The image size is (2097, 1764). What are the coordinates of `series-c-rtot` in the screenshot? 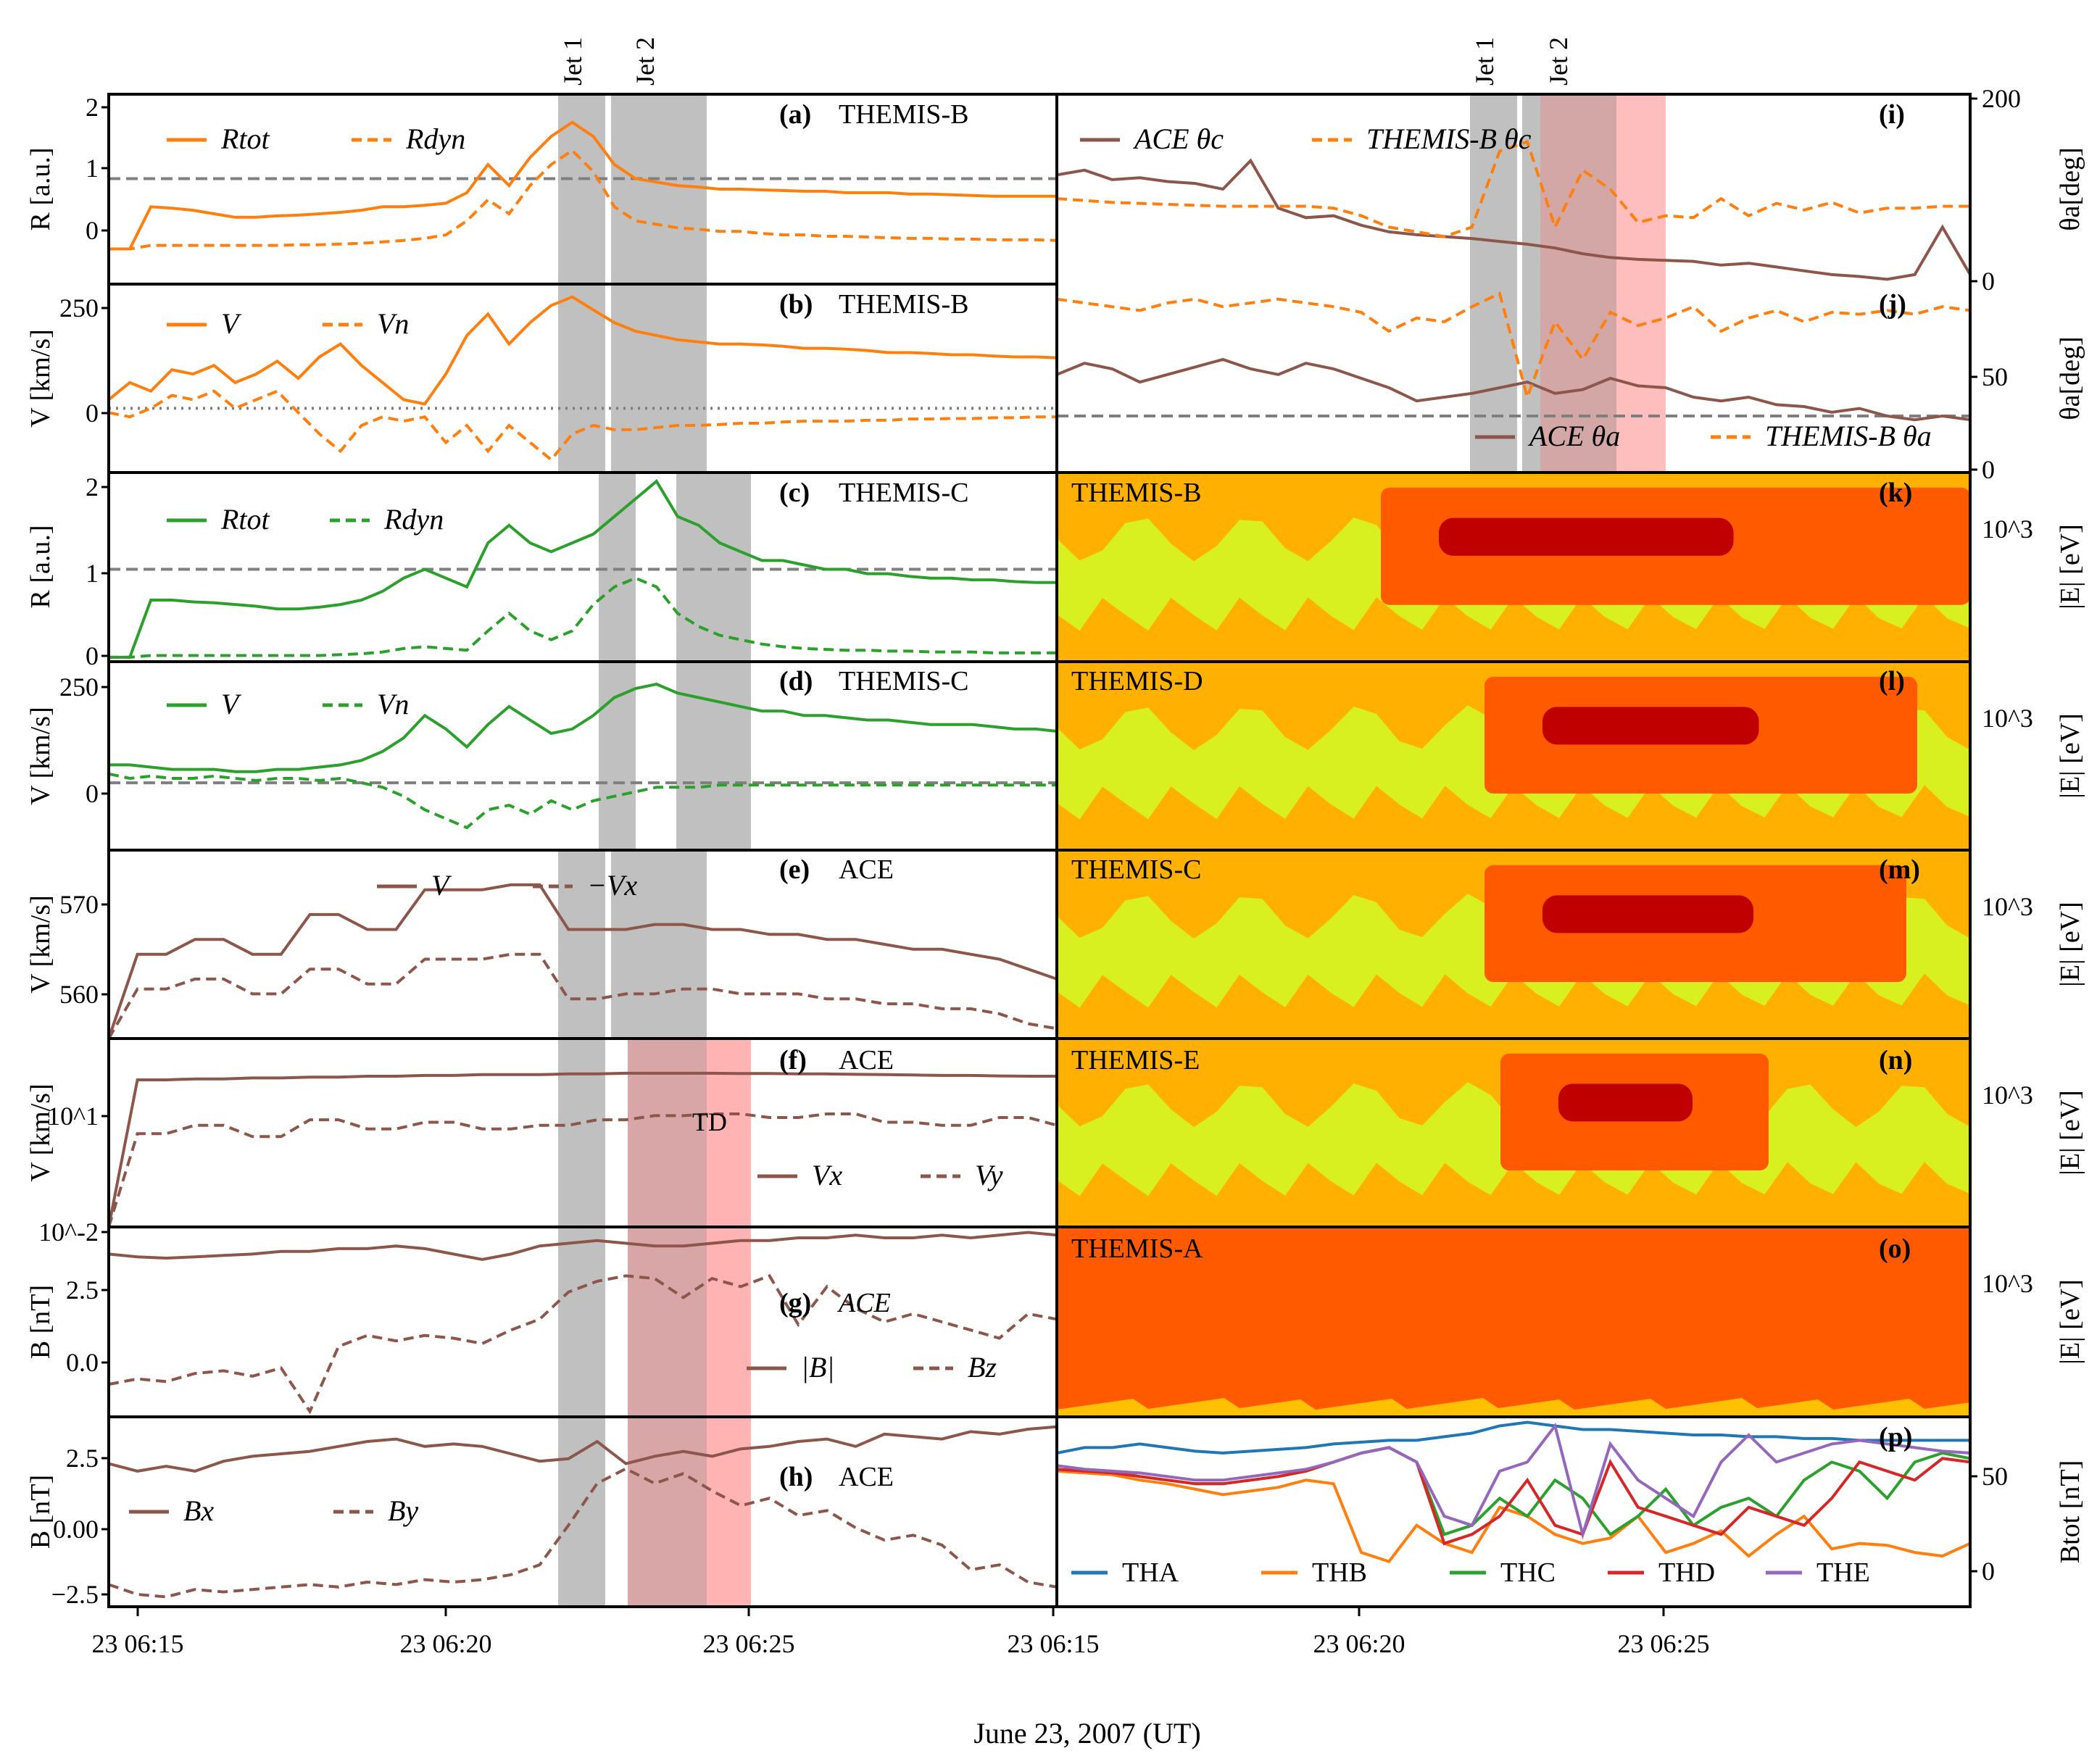 It's located at (583, 569).